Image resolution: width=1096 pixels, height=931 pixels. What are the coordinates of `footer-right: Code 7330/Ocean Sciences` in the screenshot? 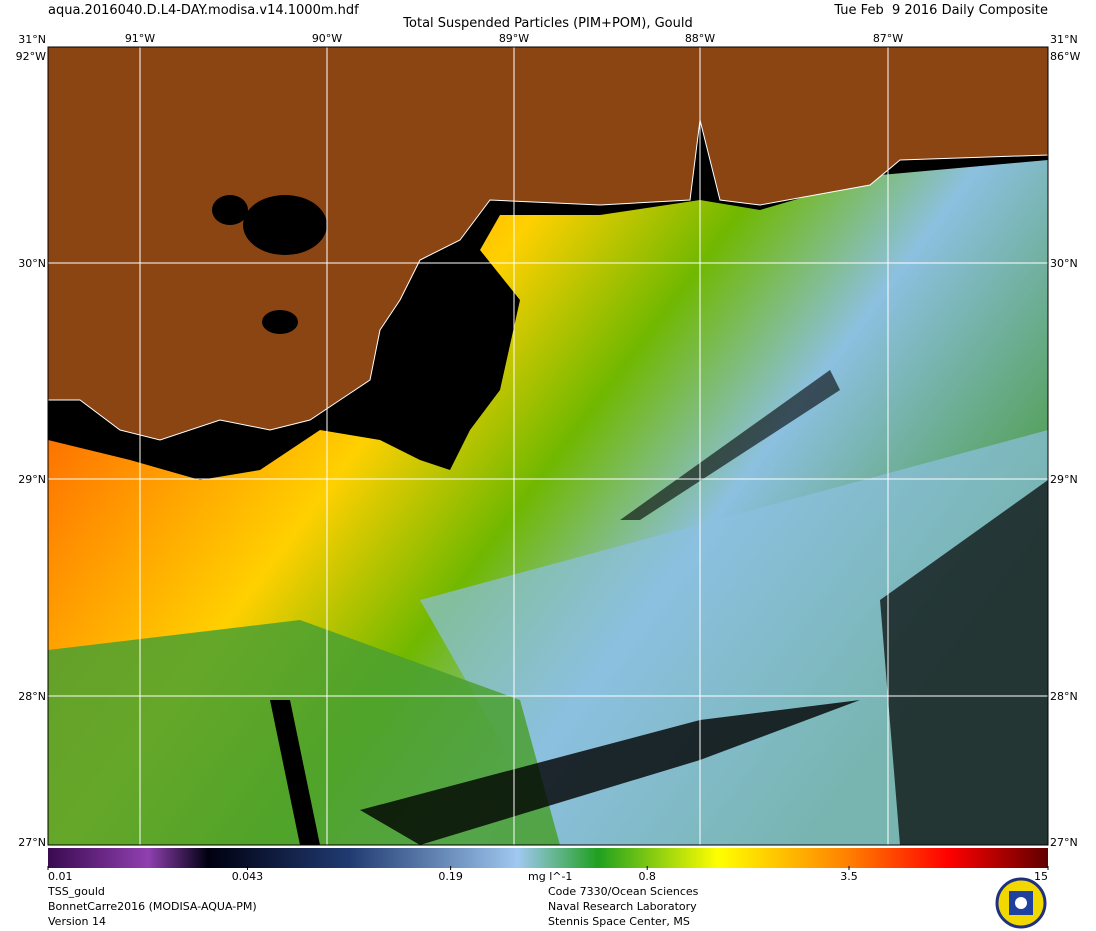 It's located at (623, 891).